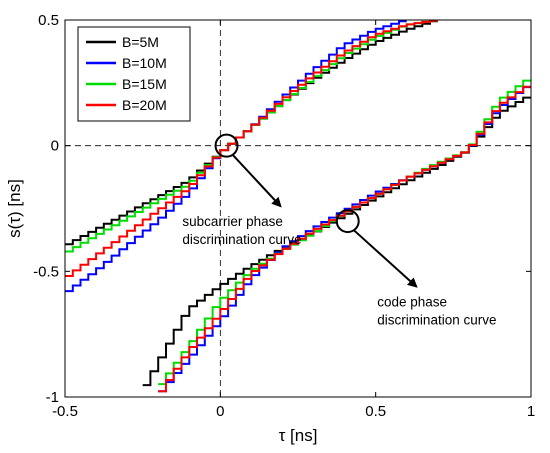 The width and height of the screenshot is (550, 453). Describe the element at coordinates (140, 42) in the screenshot. I see `legend-label: B=5M` at that location.